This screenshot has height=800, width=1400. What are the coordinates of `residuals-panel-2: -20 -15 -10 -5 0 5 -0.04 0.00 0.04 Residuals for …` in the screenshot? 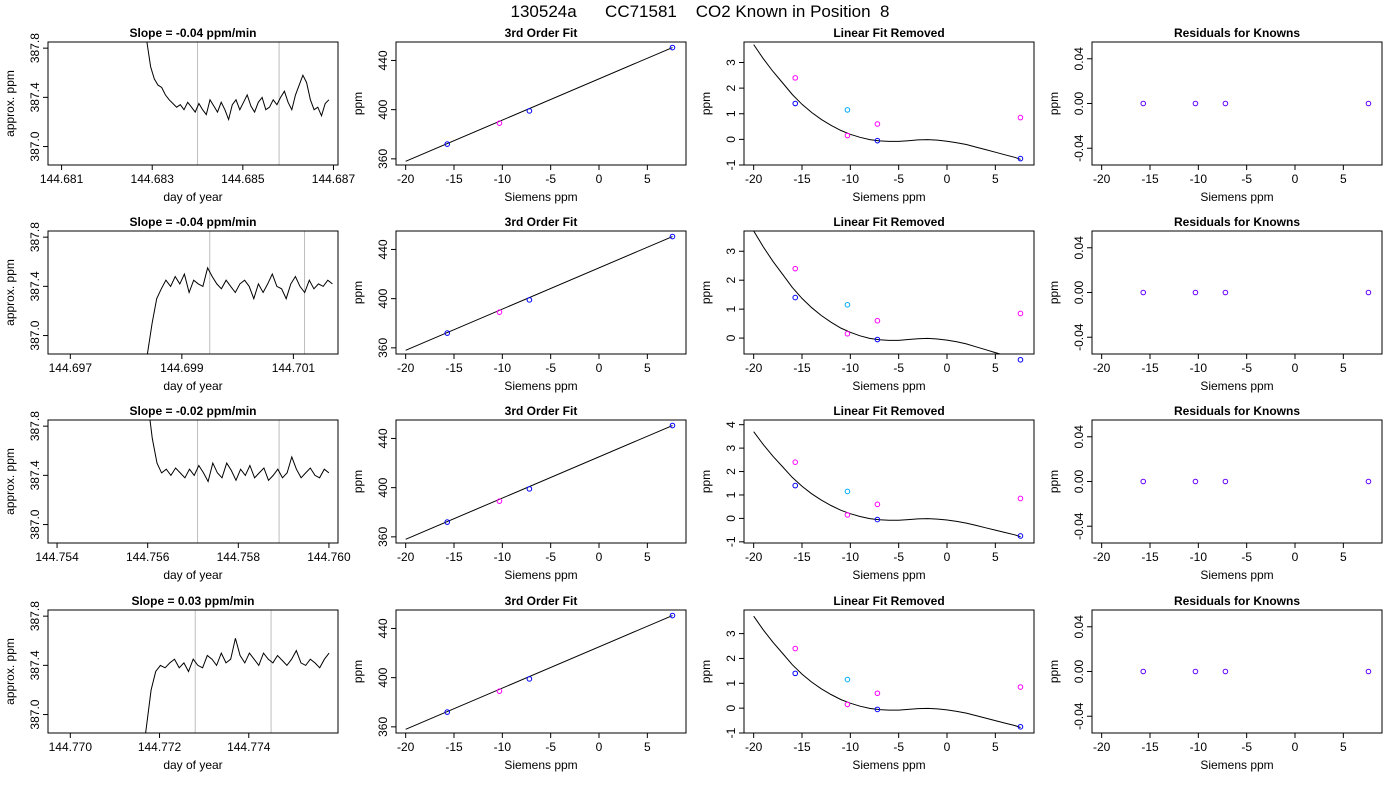 It's located at (1215, 304).